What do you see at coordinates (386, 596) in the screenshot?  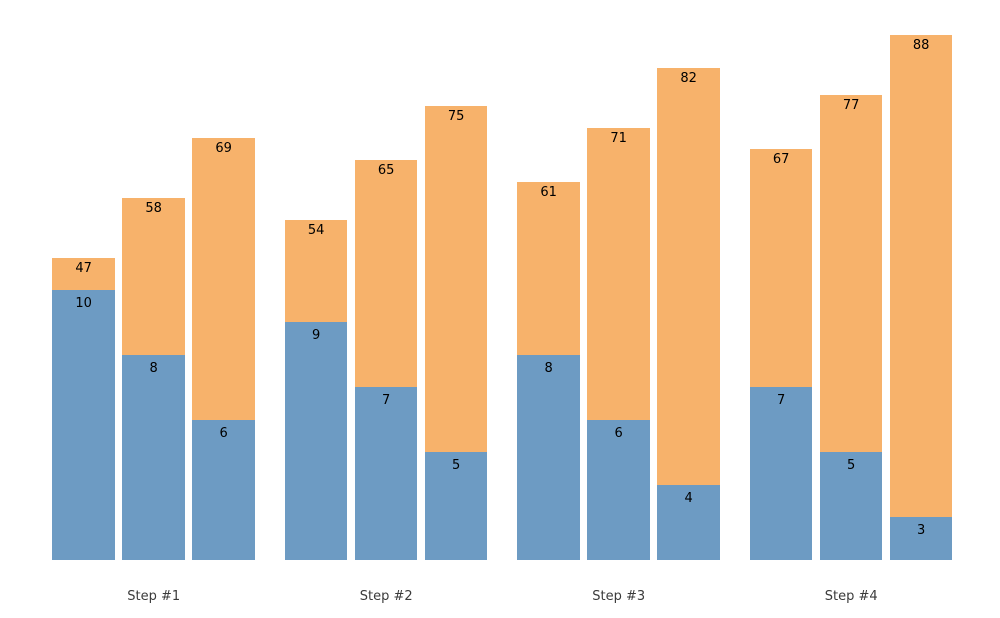 I see `category-label: Step #2` at bounding box center [386, 596].